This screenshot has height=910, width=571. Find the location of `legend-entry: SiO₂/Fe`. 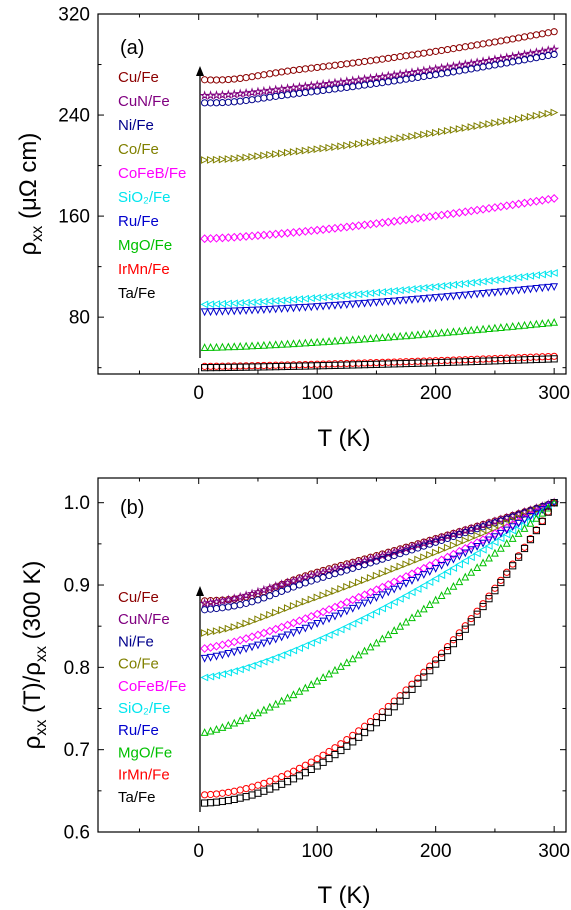

legend-entry: SiO₂/Fe is located at coordinates (144, 708).